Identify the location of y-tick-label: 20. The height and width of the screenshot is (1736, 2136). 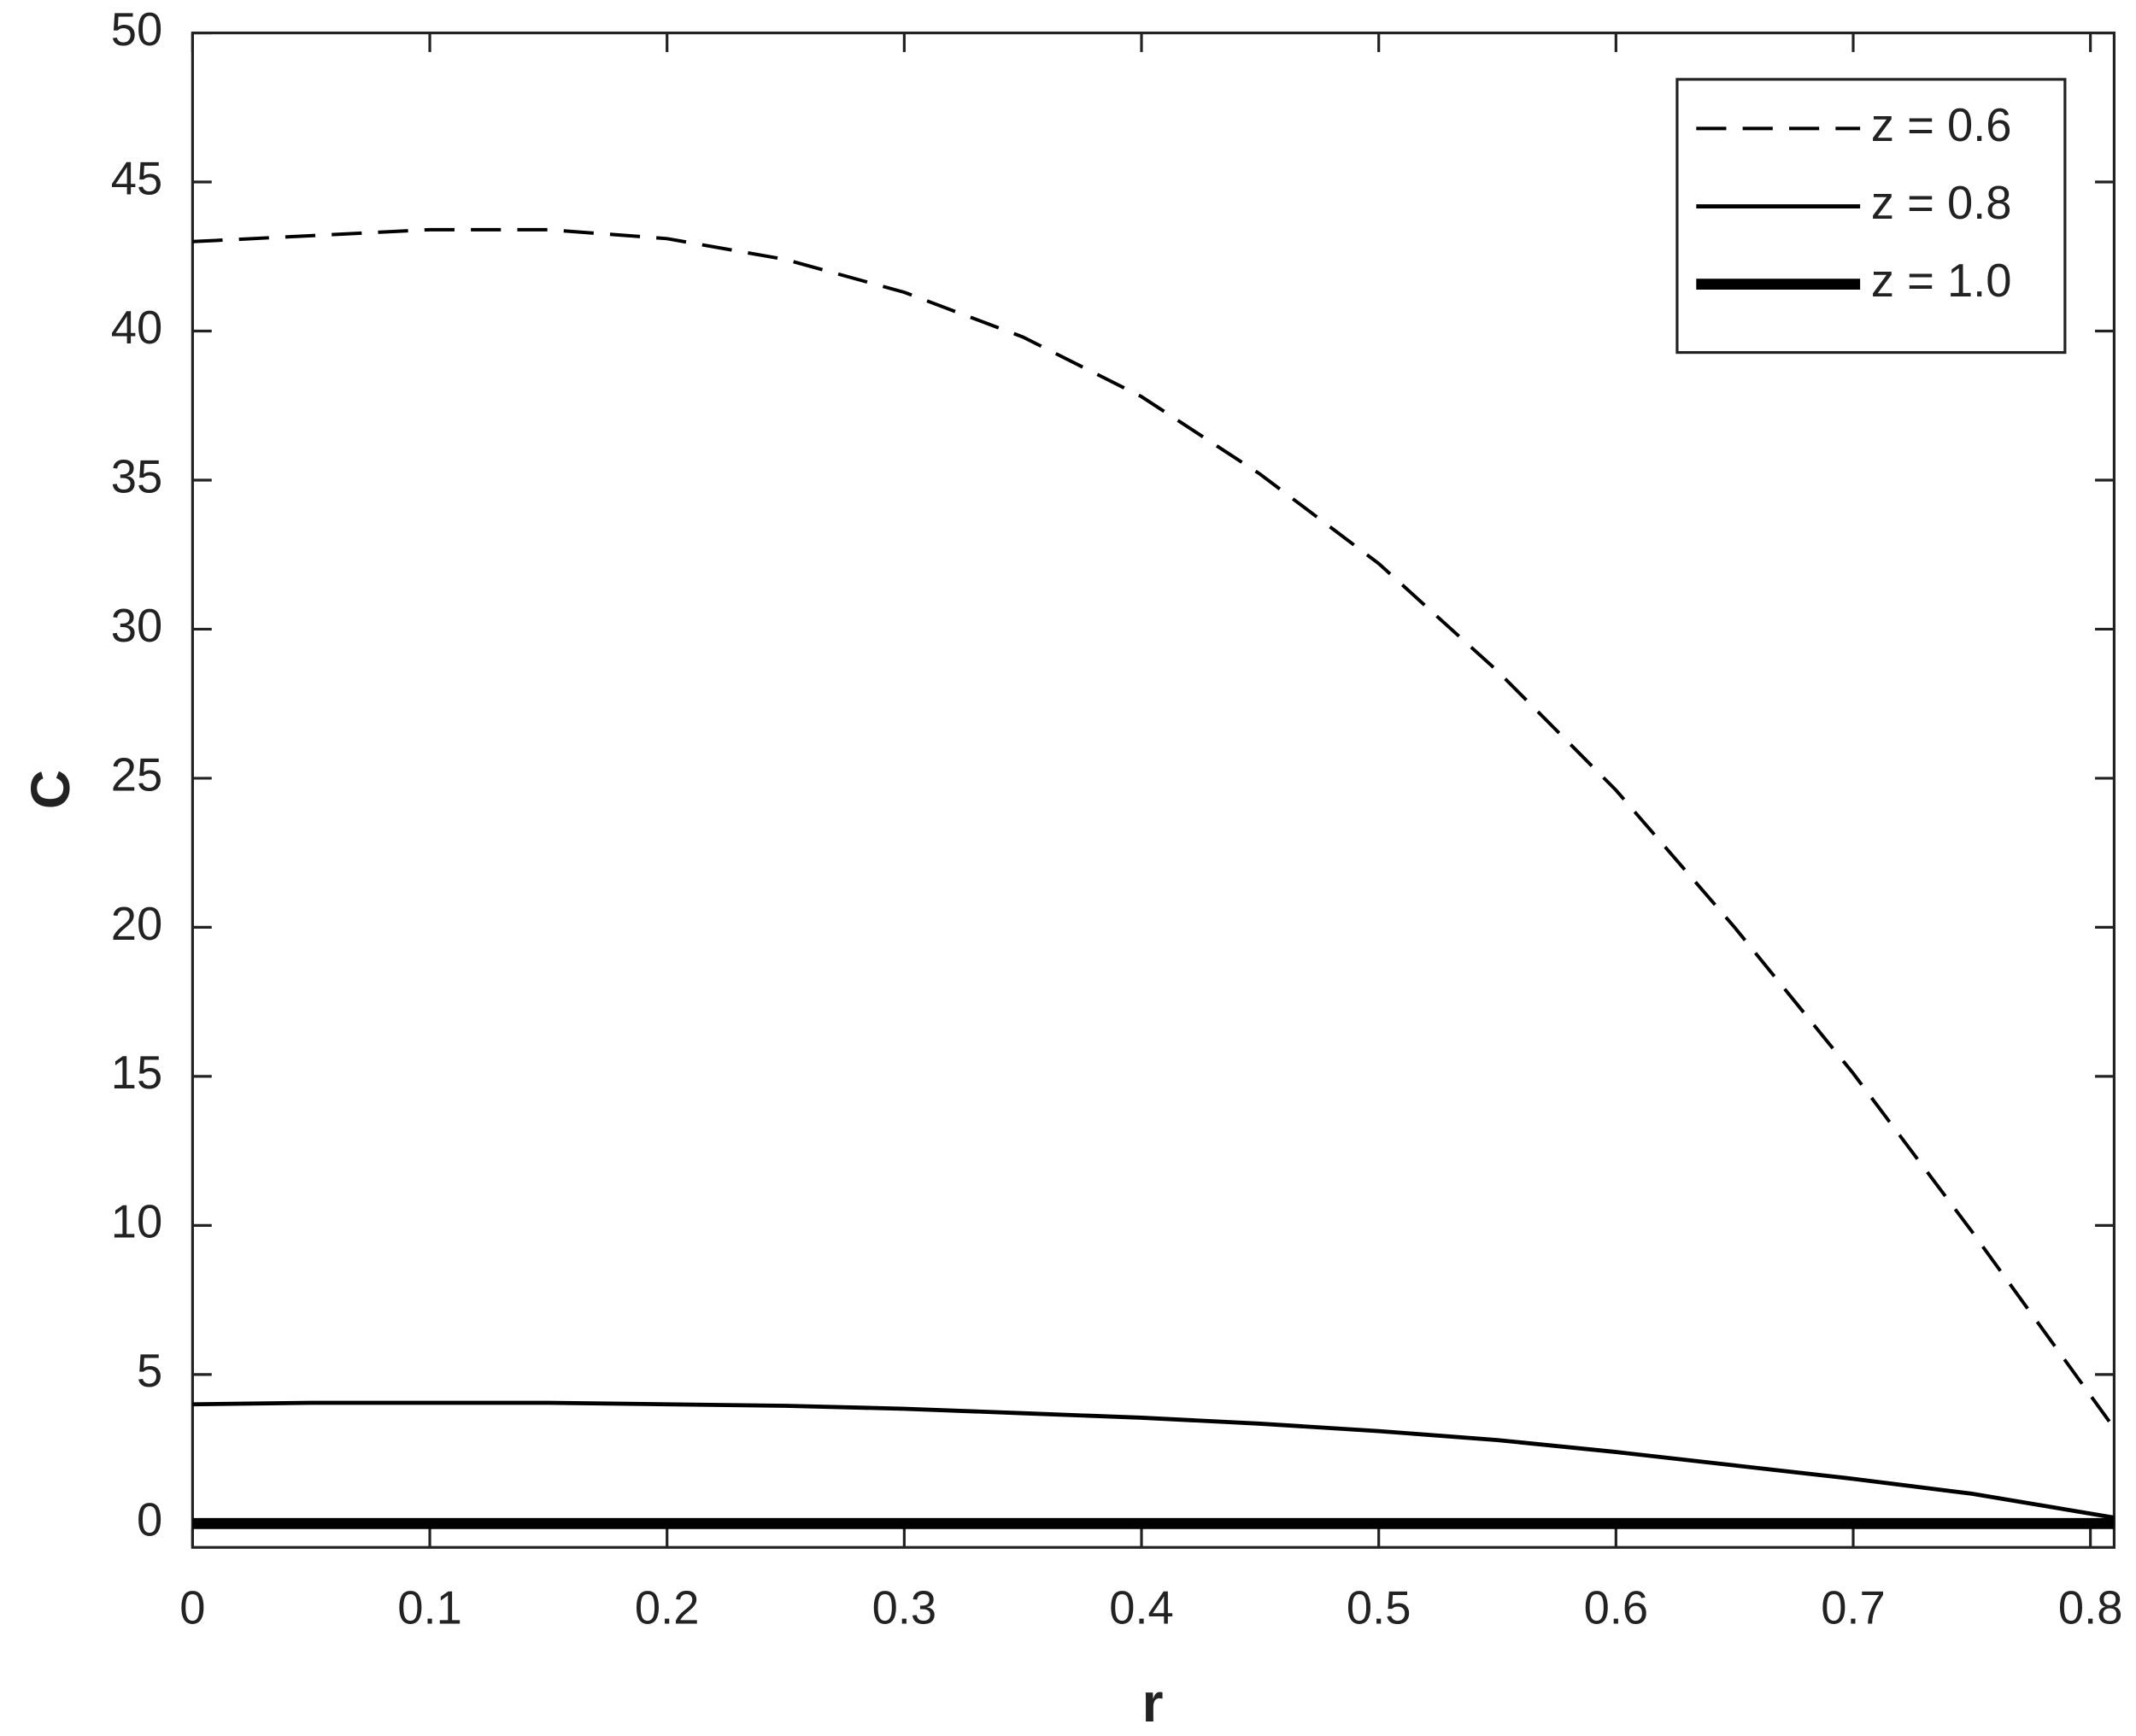
(136, 924).